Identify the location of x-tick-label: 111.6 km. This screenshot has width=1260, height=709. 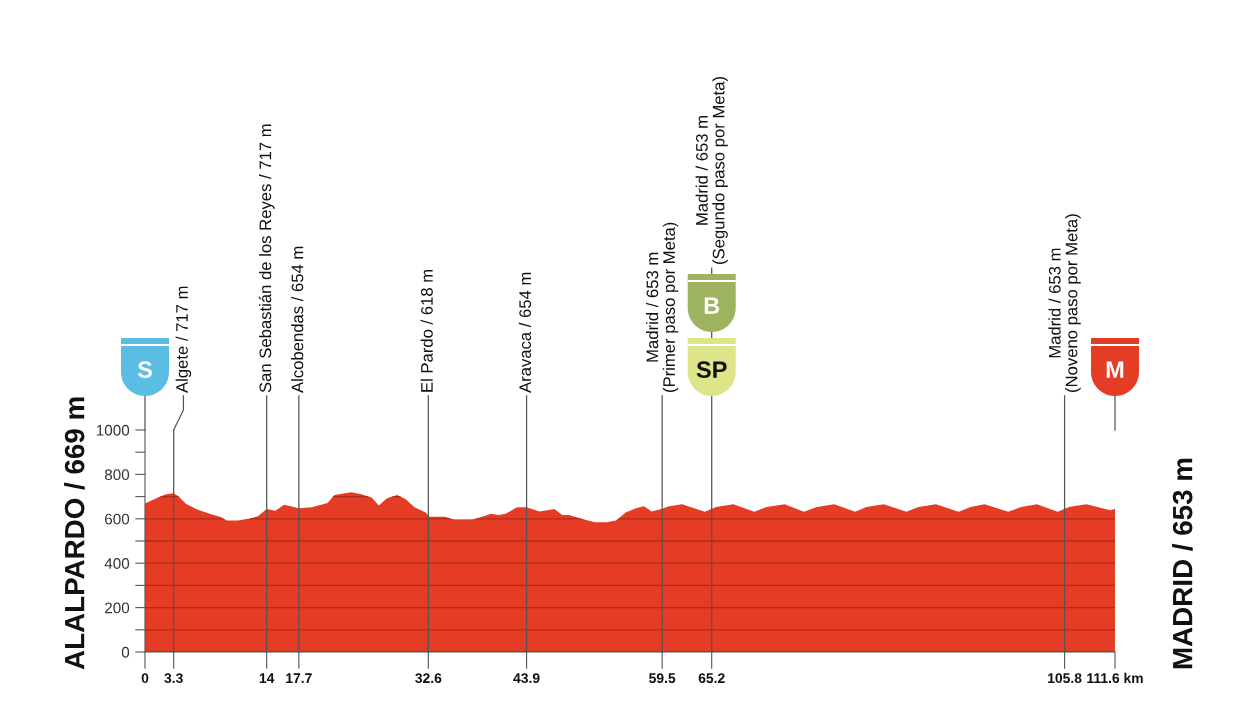
(1115, 678).